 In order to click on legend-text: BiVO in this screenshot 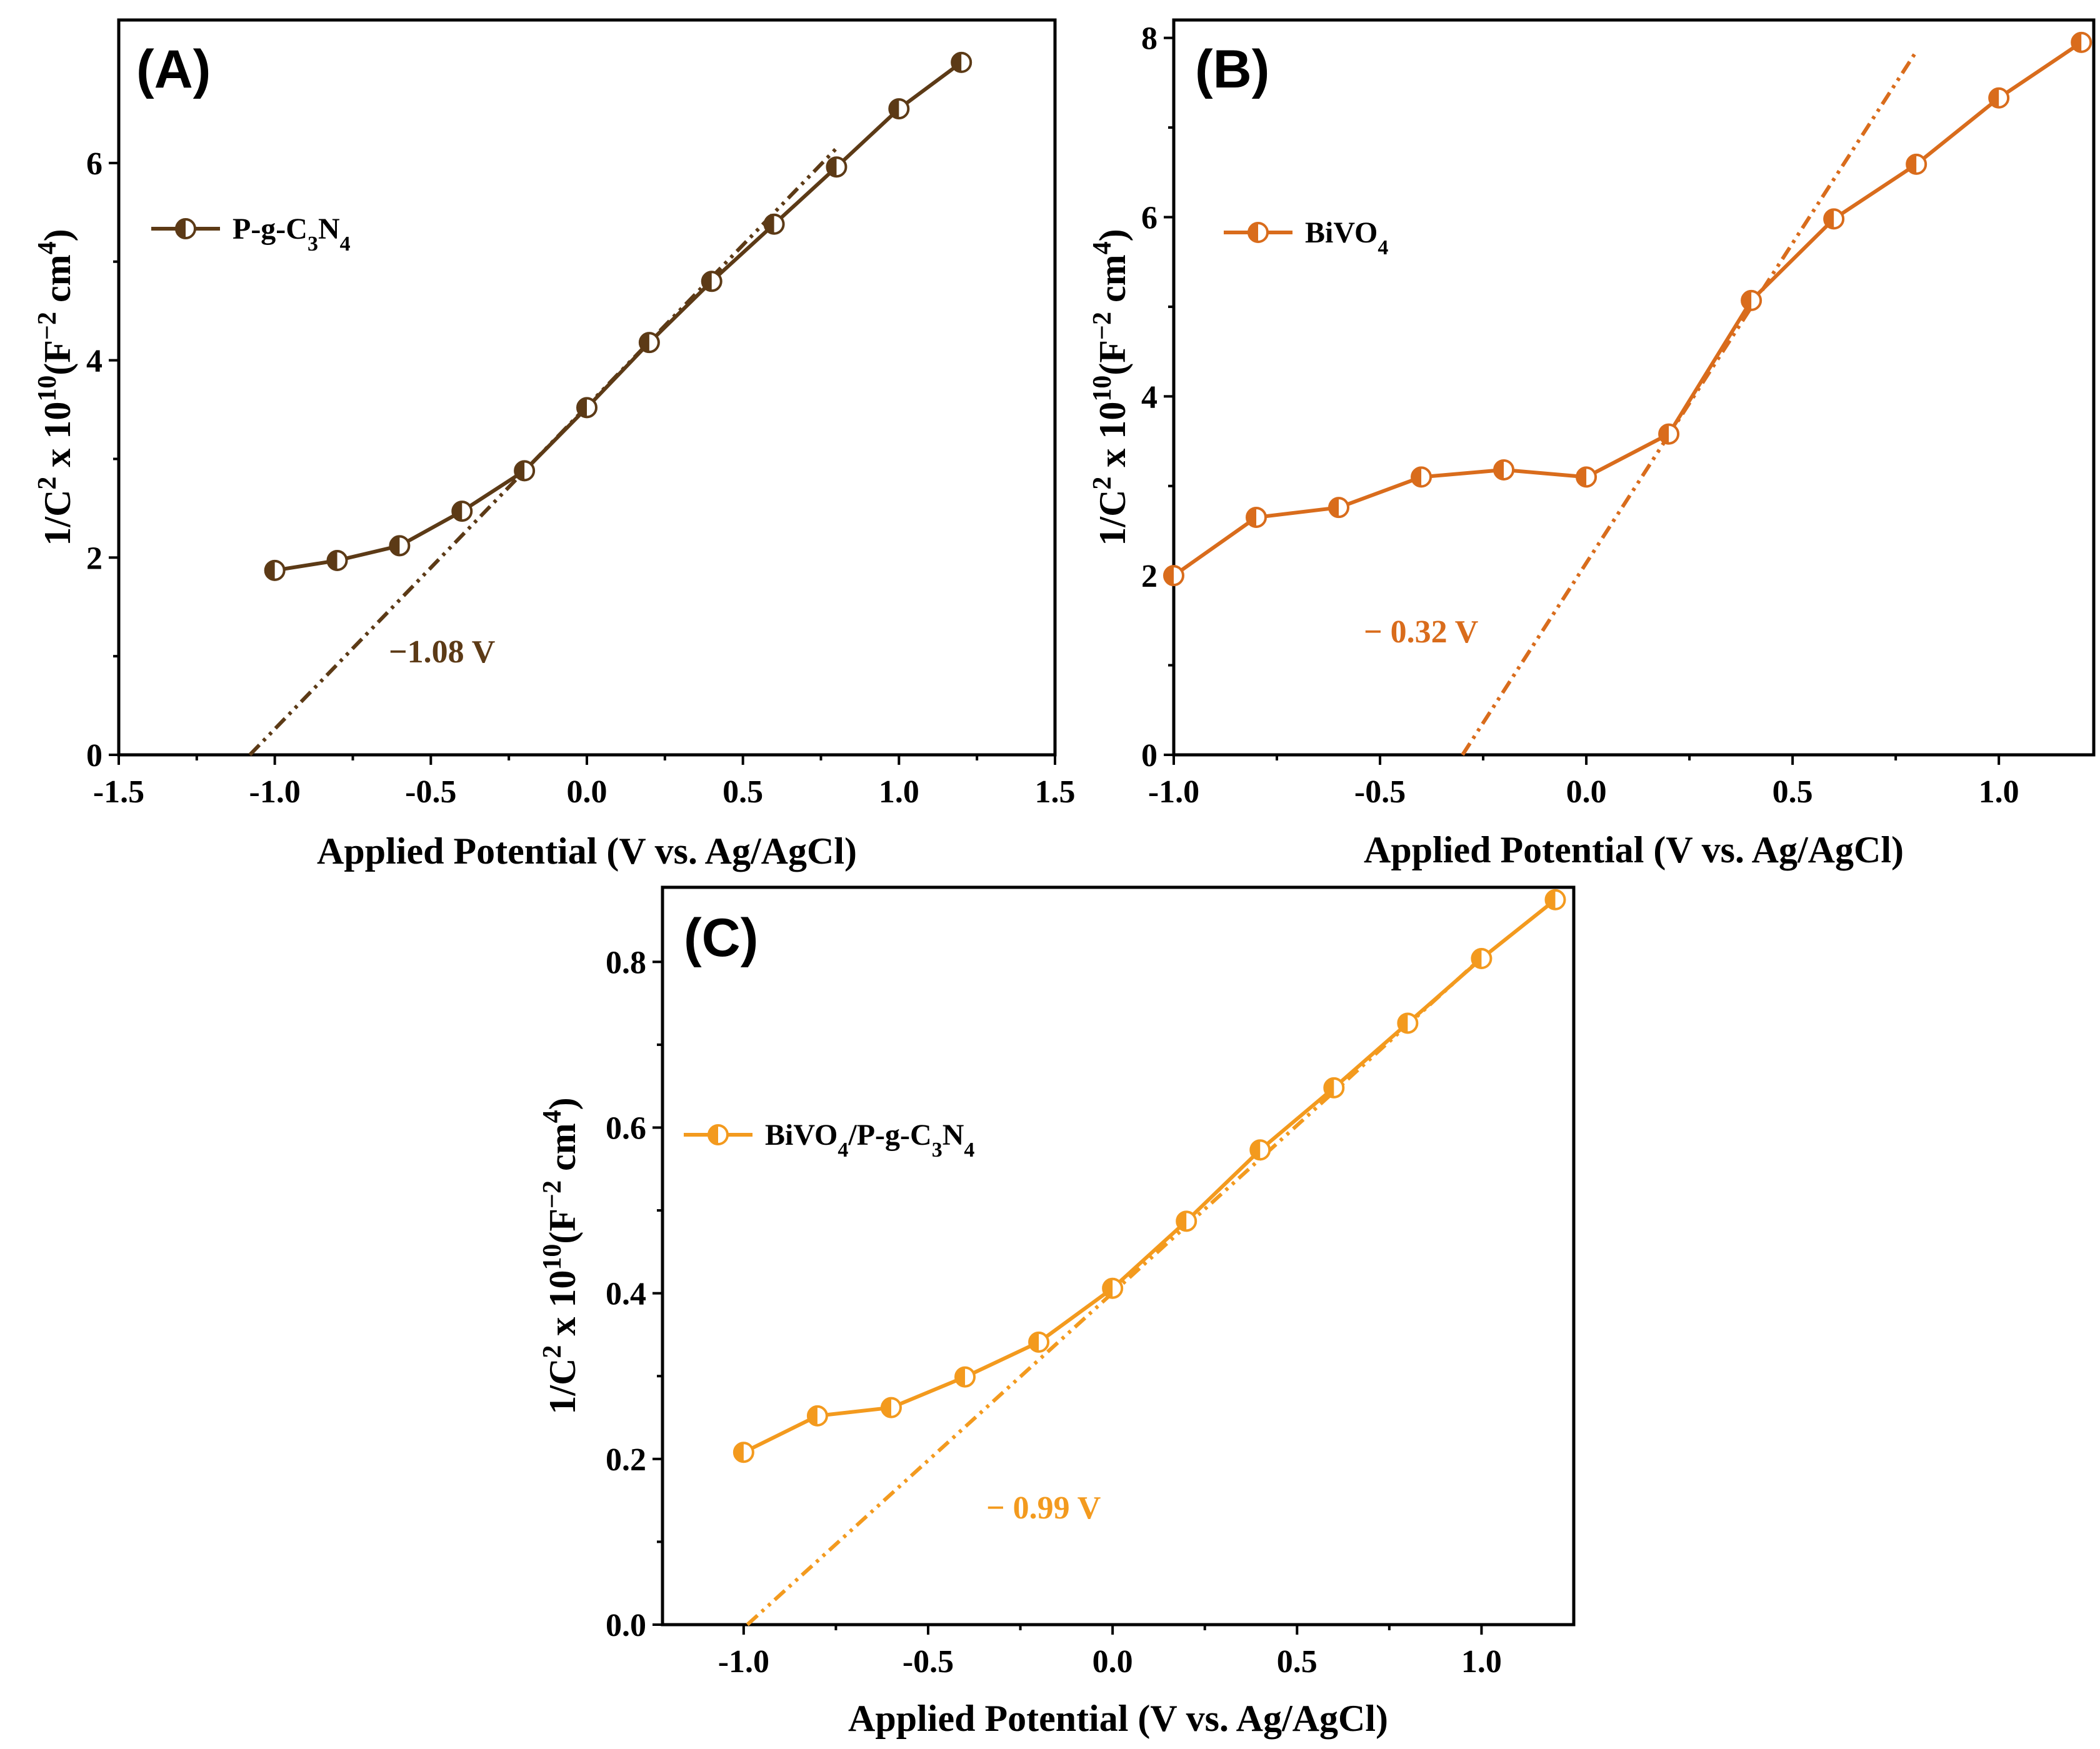, I will do `click(1341, 233)`.